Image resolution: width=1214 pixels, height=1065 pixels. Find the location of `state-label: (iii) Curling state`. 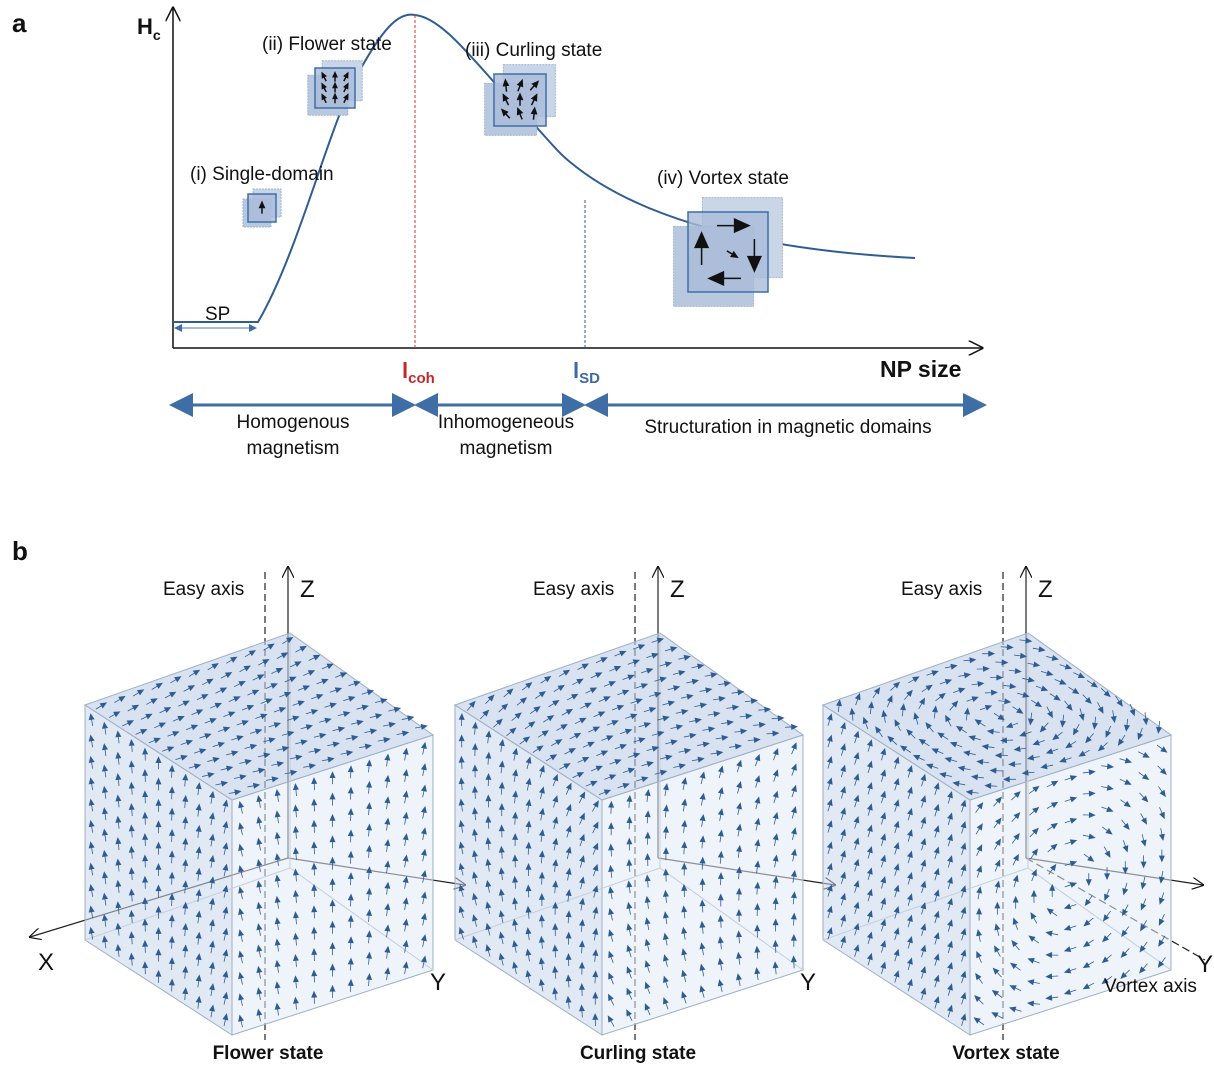

state-label: (iii) Curling state is located at coordinates (533, 50).